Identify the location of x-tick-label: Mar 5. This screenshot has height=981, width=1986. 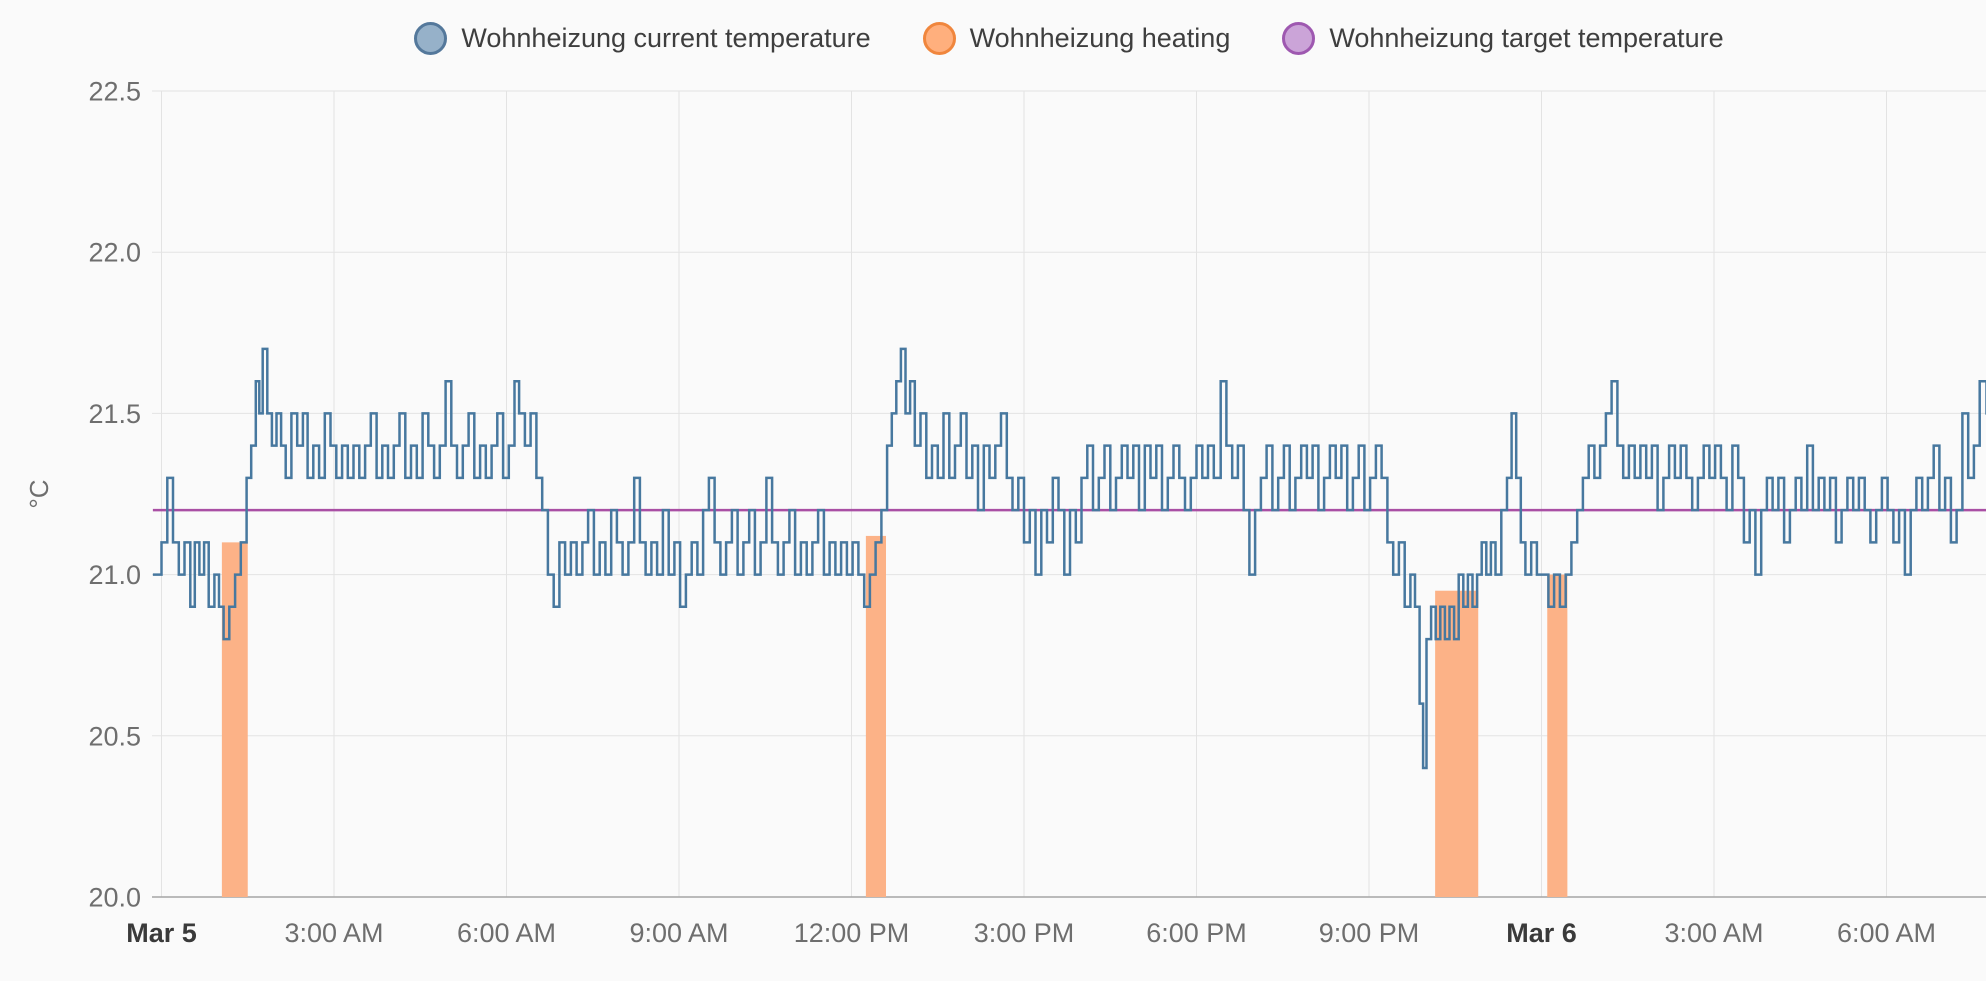
(161, 933).